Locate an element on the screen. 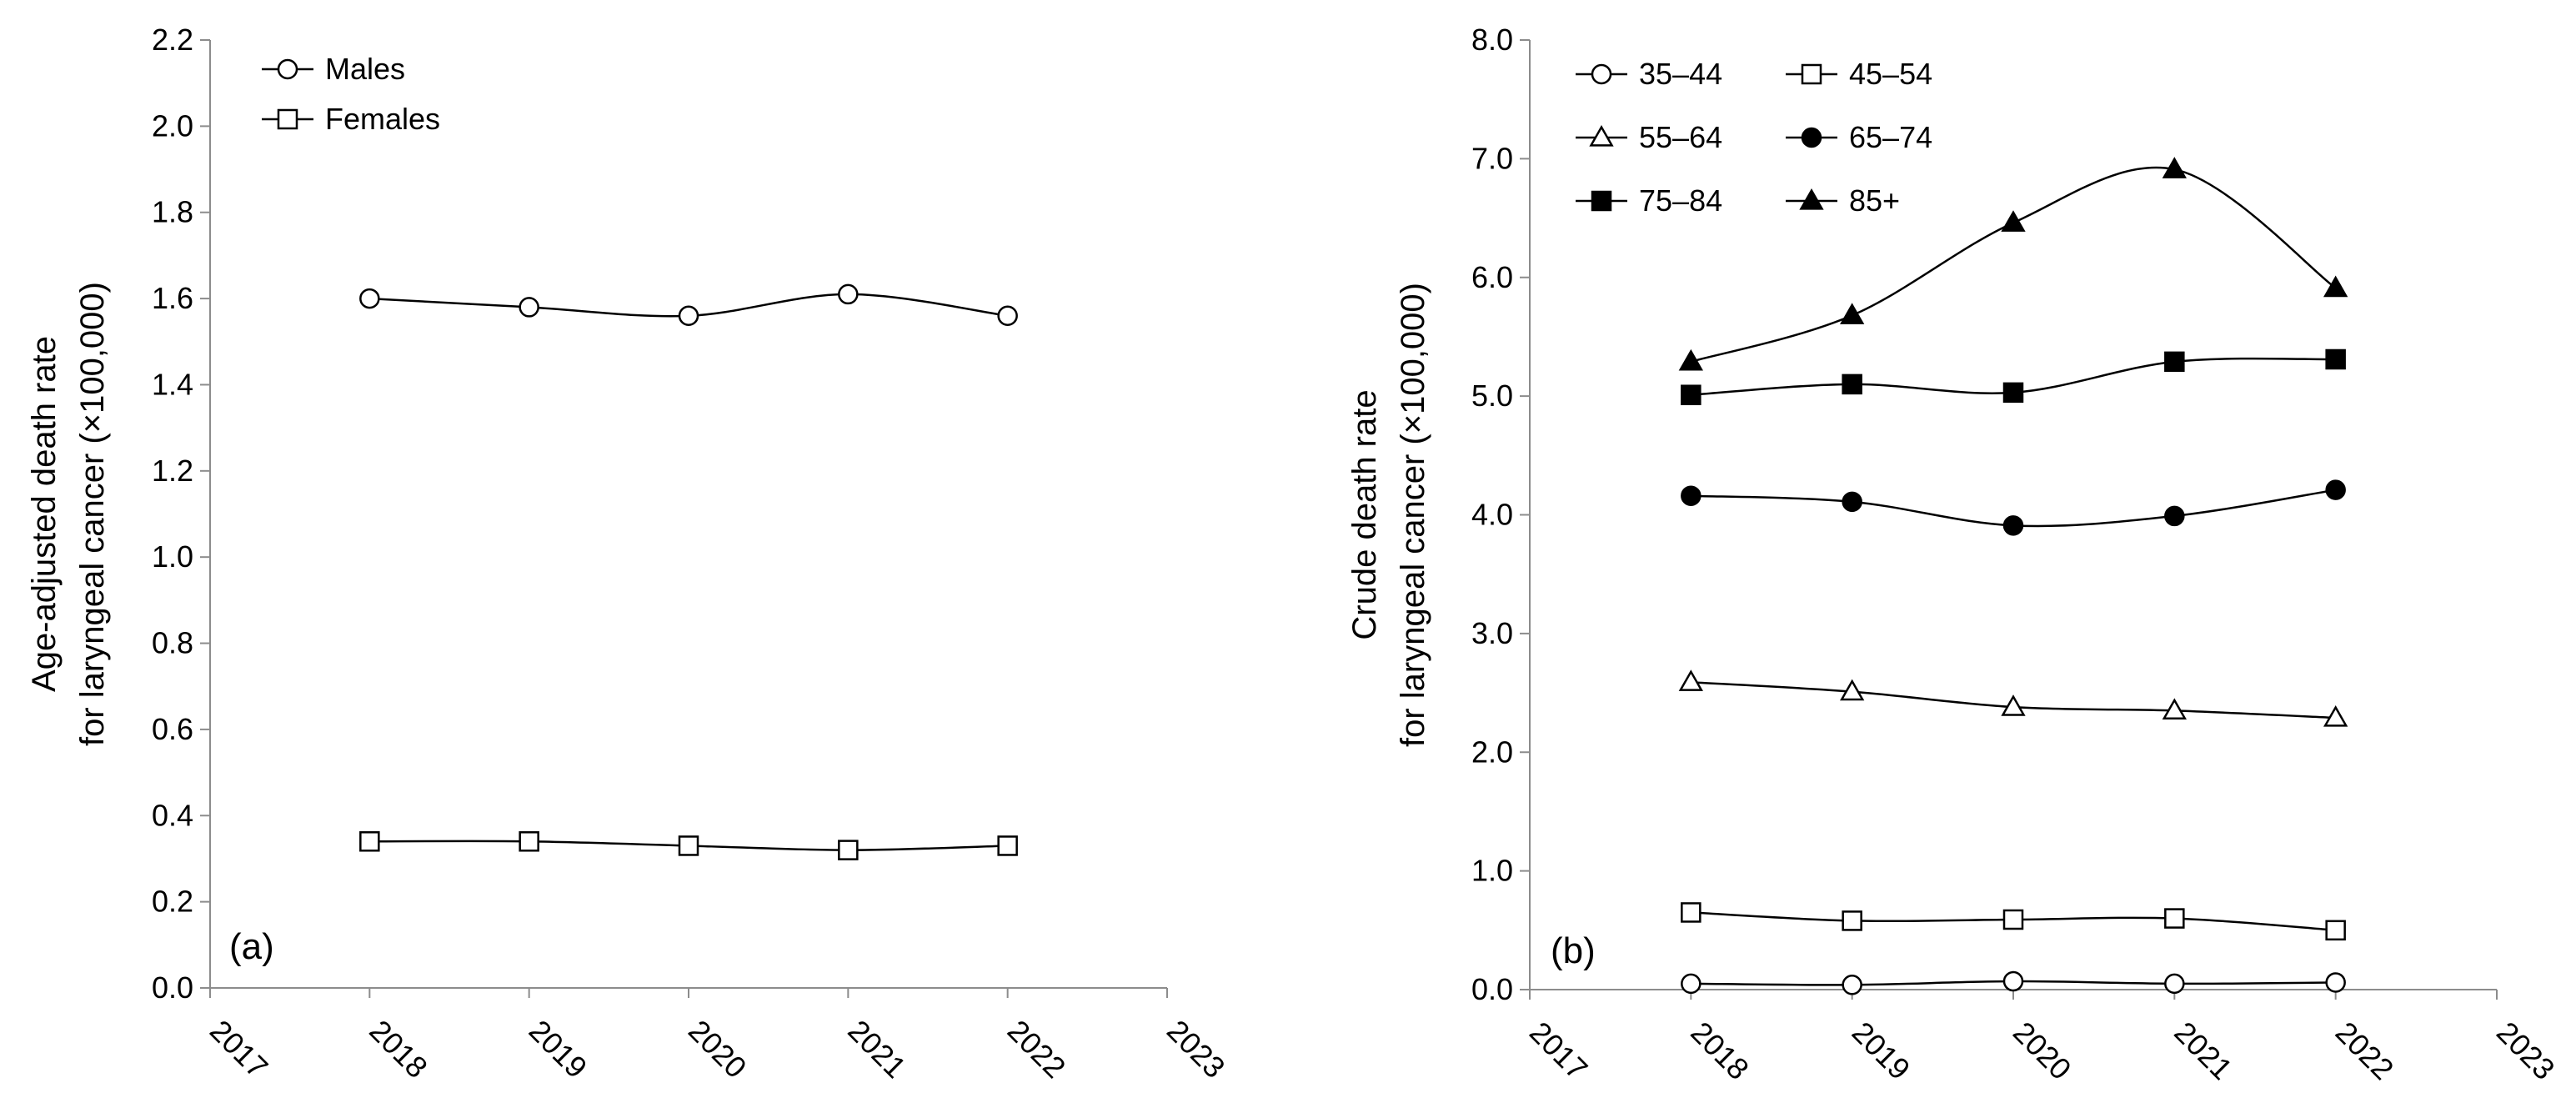 This screenshot has width=2576, height=1108. data-point-65-74-2018 is located at coordinates (1691, 495).